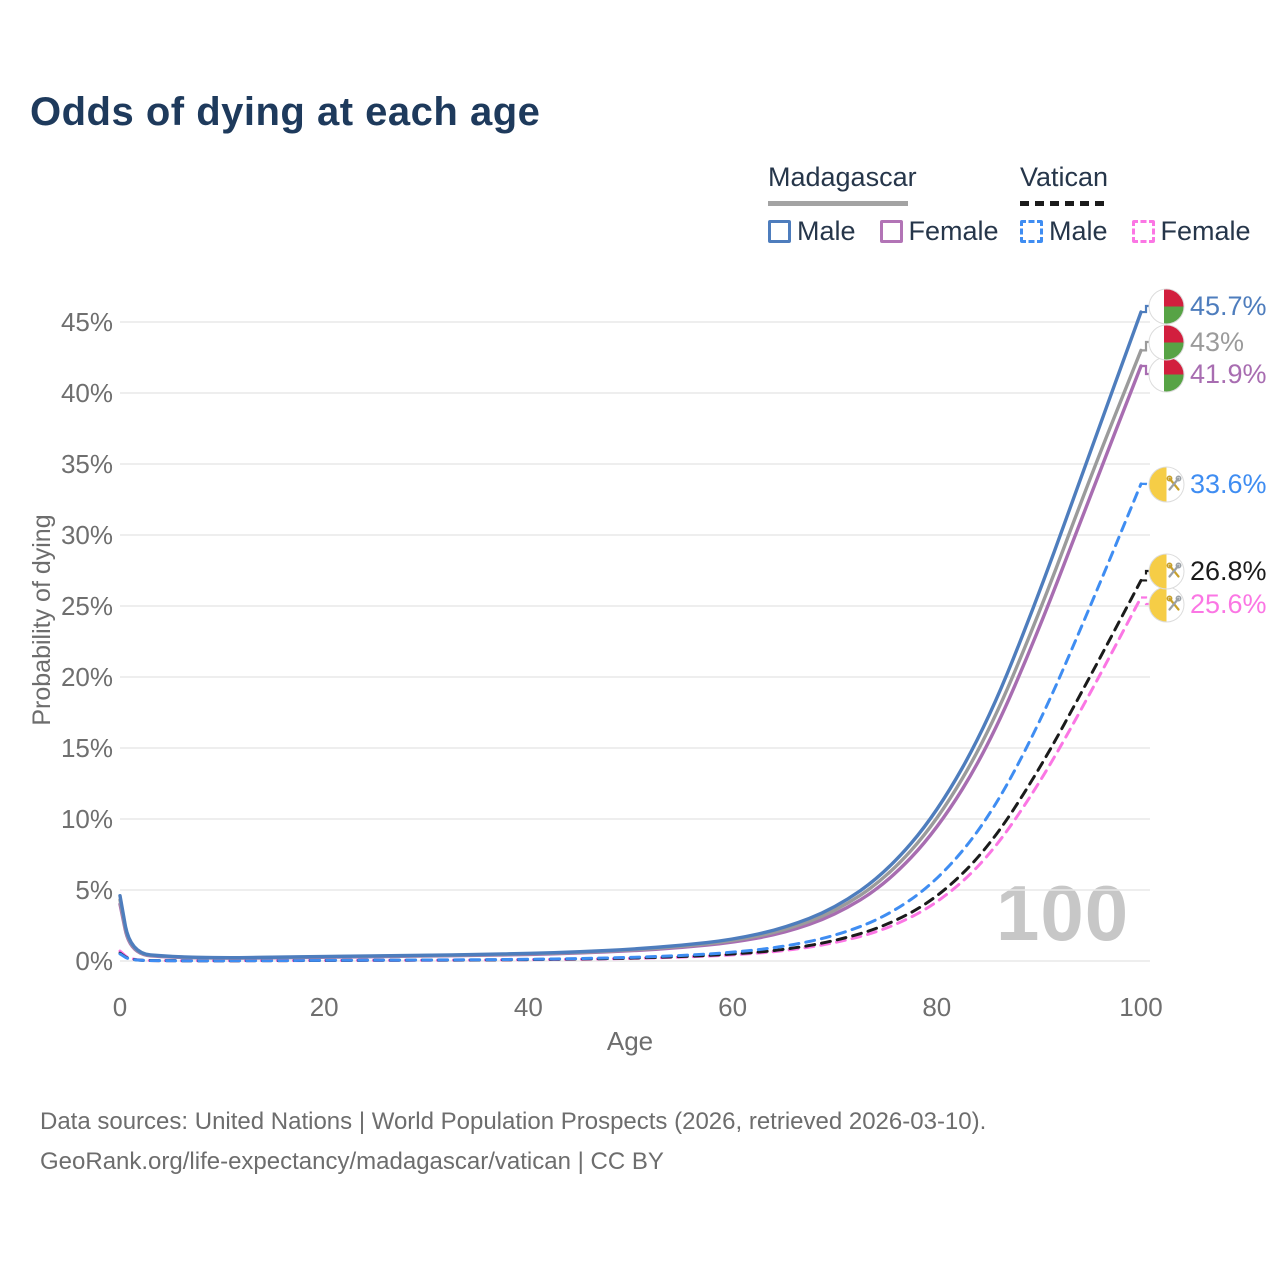  What do you see at coordinates (891, 231) in the screenshot?
I see `legend-swatch-madagascar-female` at bounding box center [891, 231].